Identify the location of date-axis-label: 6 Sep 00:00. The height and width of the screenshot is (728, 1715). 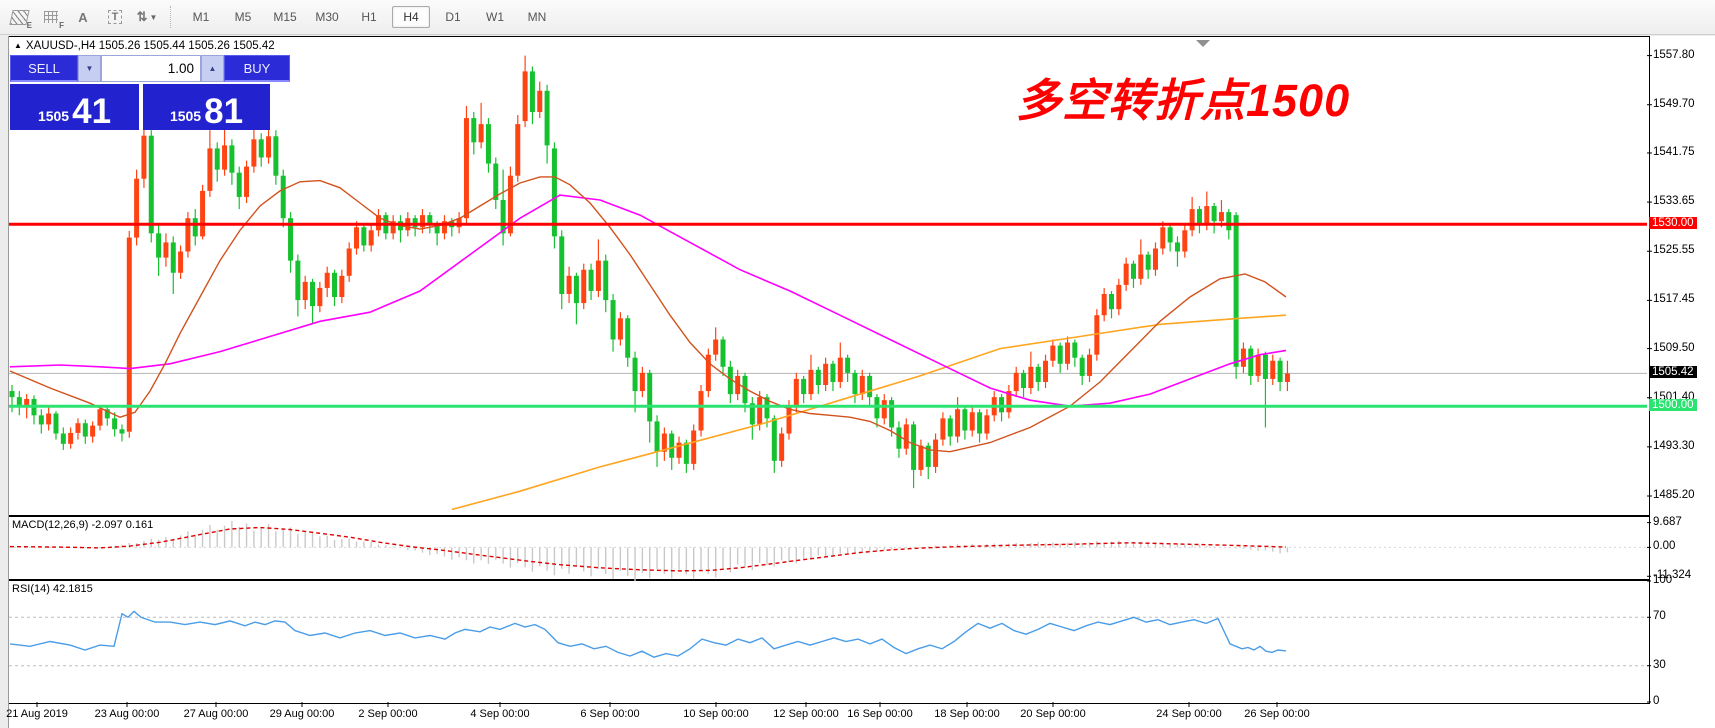
(610, 714).